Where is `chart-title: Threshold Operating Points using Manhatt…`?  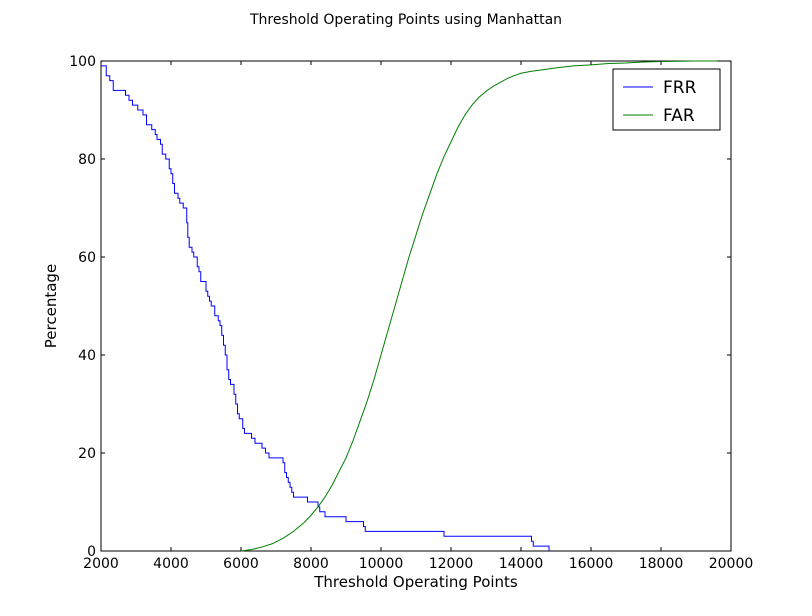 chart-title: Threshold Operating Points using Manhatt… is located at coordinates (405, 20).